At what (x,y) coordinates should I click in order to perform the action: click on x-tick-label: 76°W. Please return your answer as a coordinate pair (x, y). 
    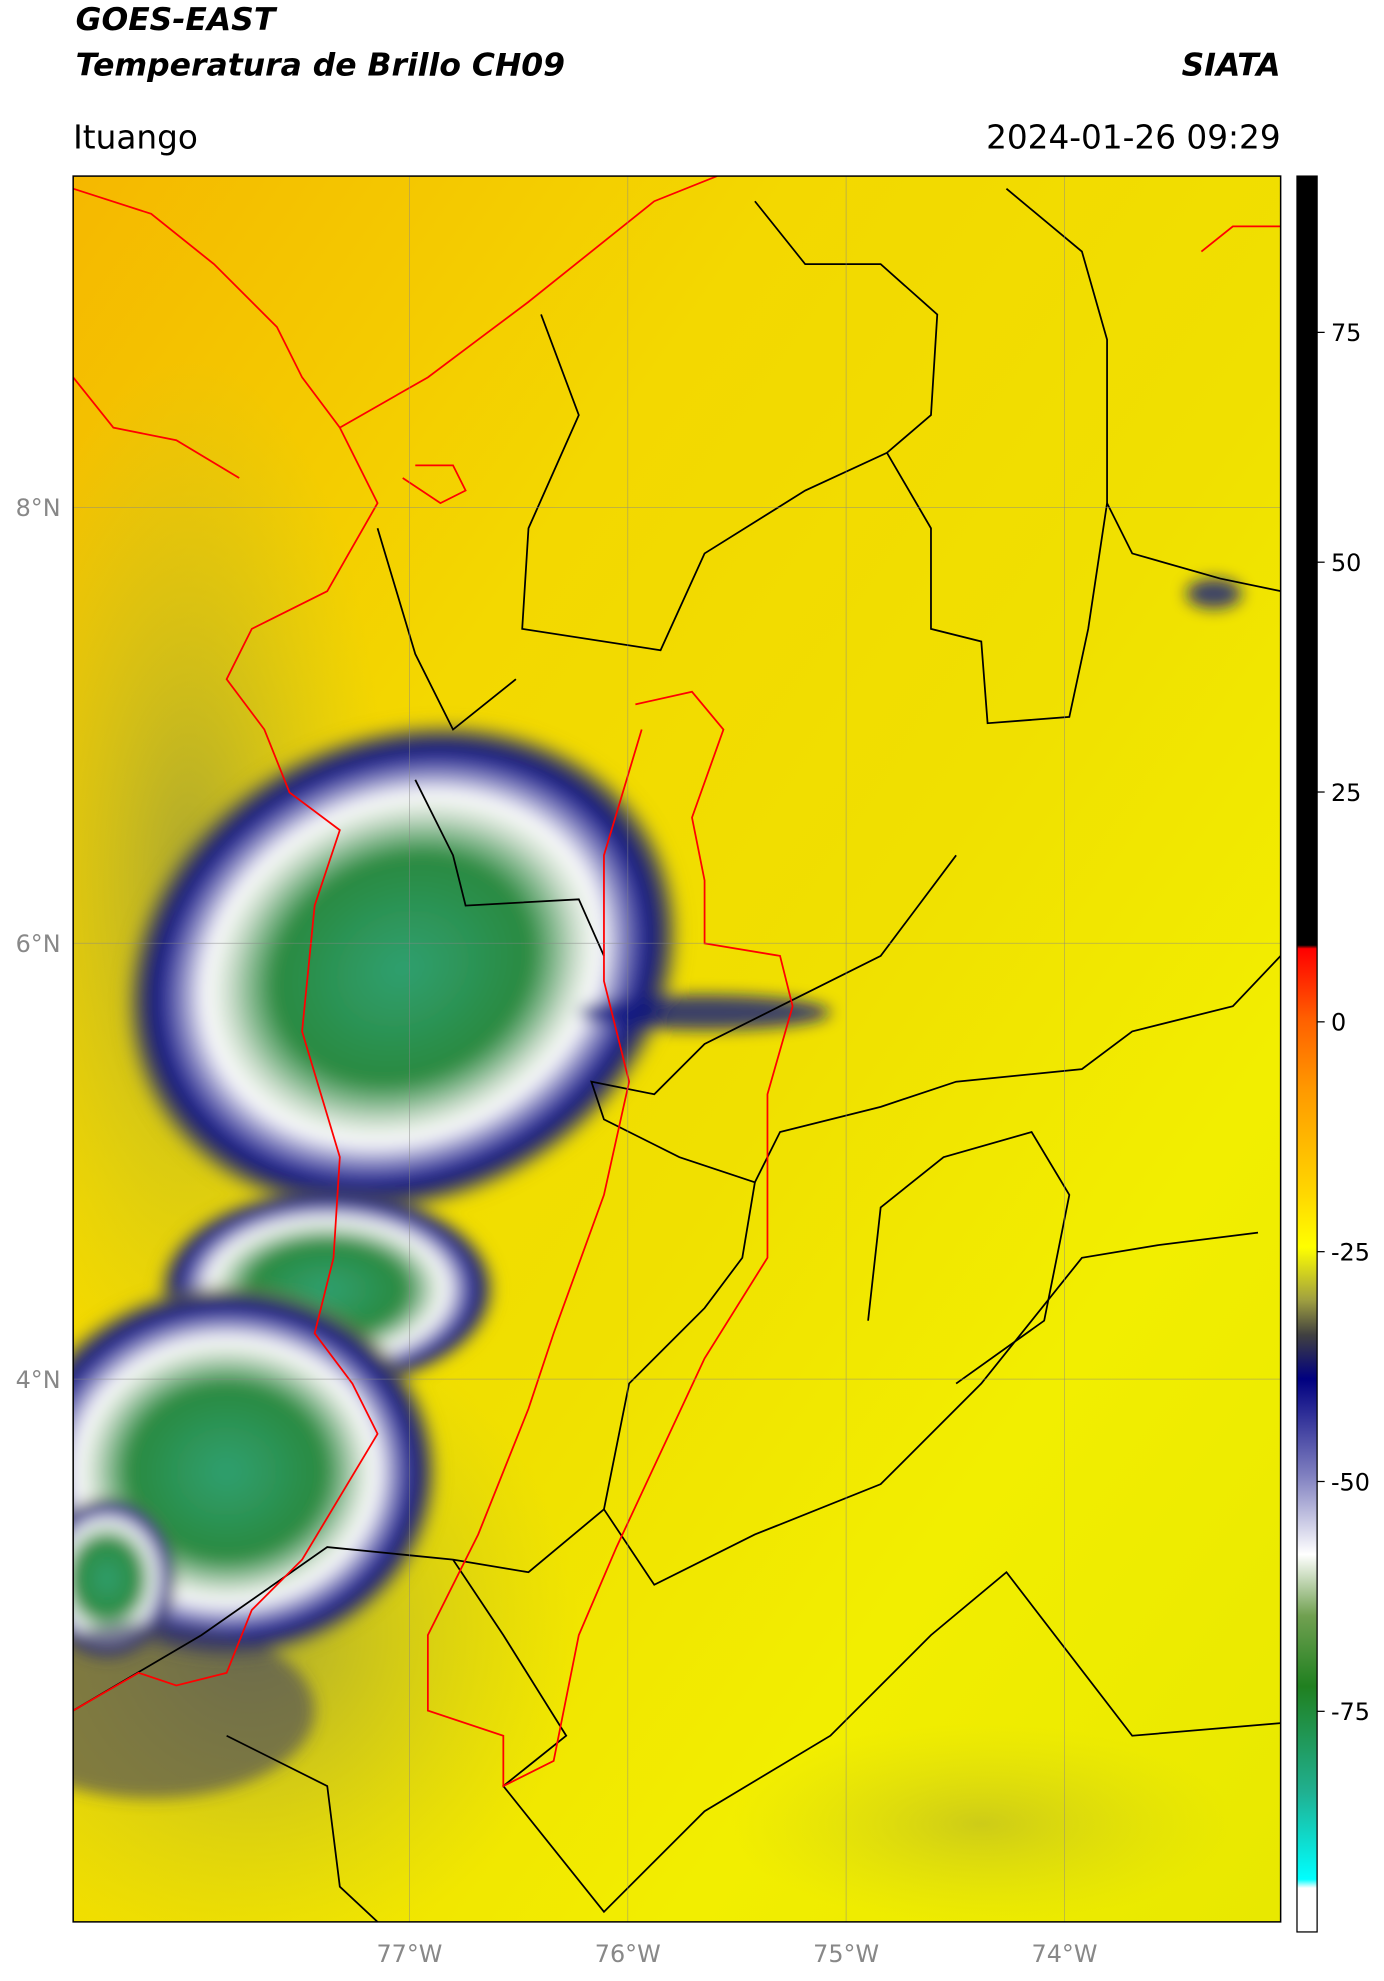
    Looking at the image, I should click on (628, 1954).